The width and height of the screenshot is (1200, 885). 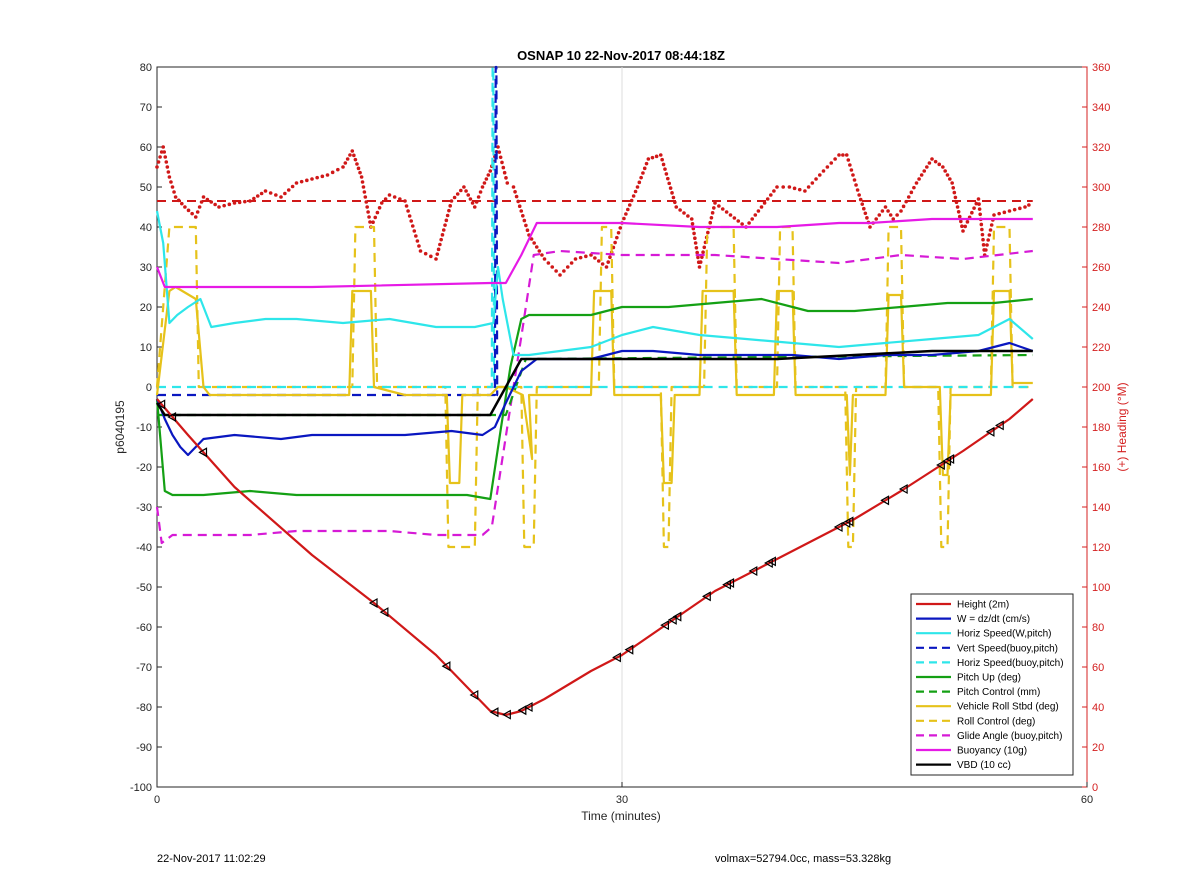 I want to click on y2-tick-label: 40, so click(x=1098, y=708).